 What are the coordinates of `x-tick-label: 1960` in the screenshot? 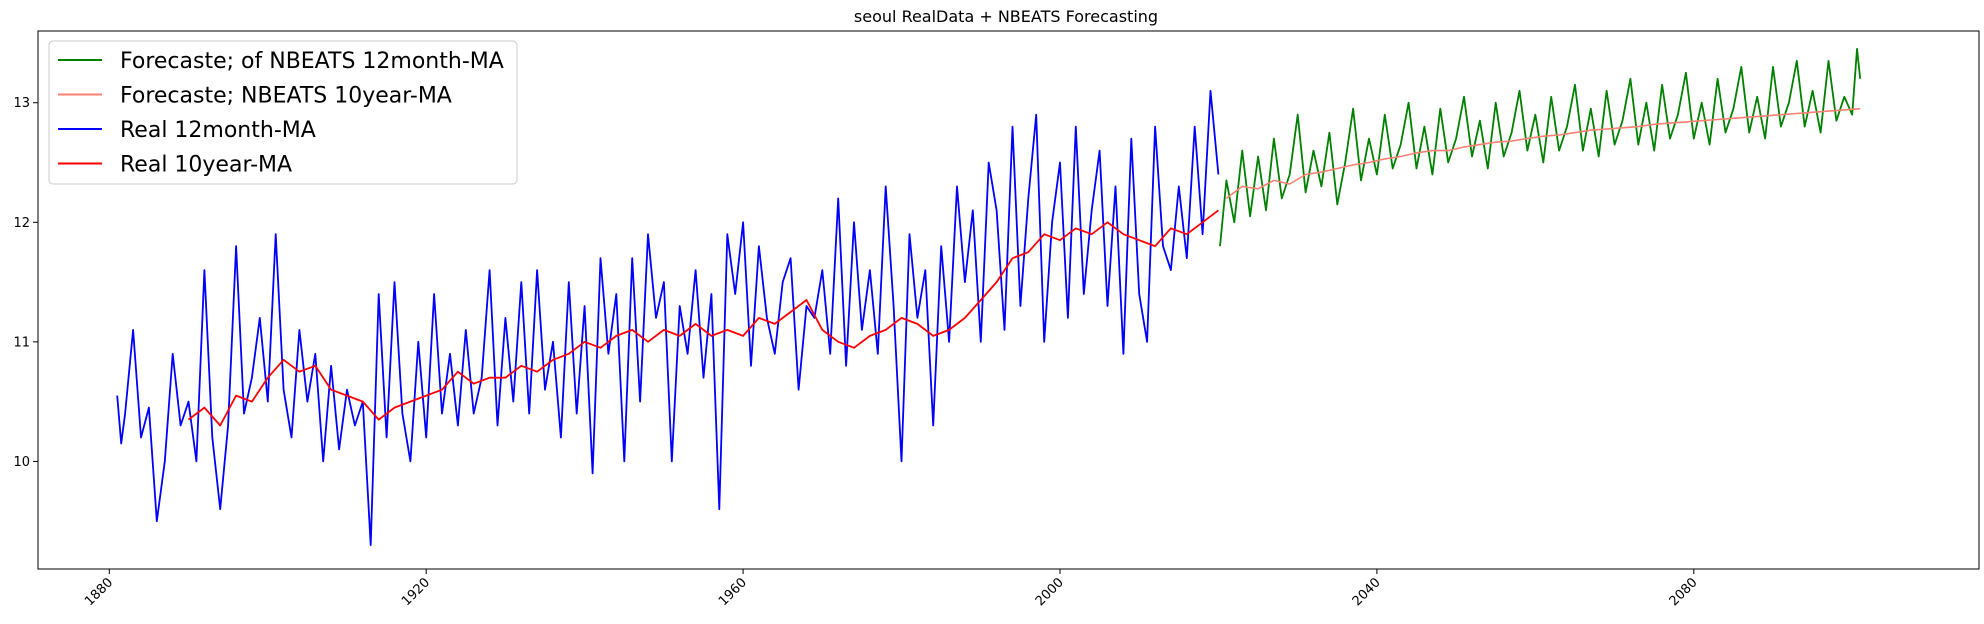 It's located at (733, 592).